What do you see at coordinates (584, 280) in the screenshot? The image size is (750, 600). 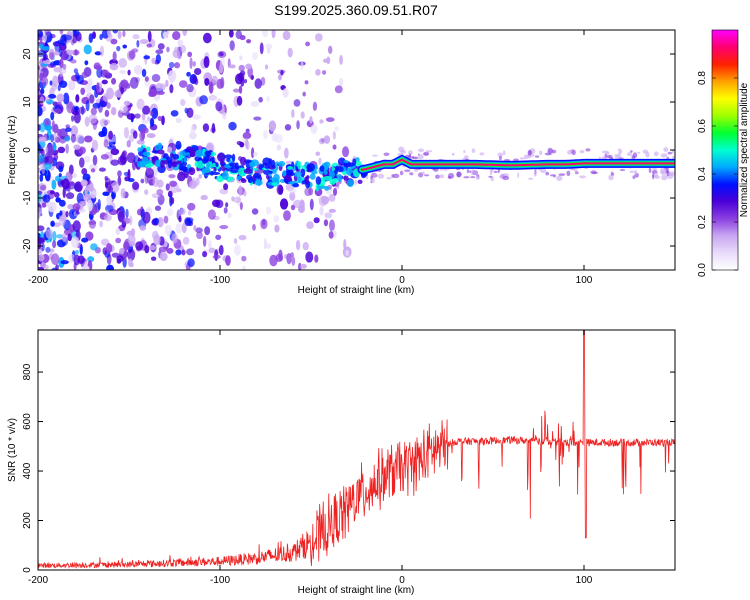 I see `spectrogram-x-tick-label: 100` at bounding box center [584, 280].